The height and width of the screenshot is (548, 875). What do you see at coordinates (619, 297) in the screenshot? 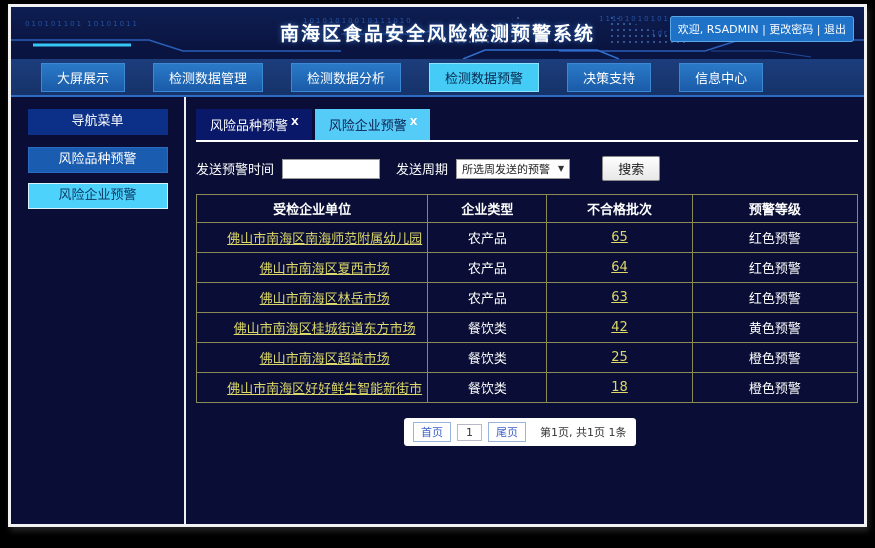
I see `batches-link: 63` at bounding box center [619, 297].